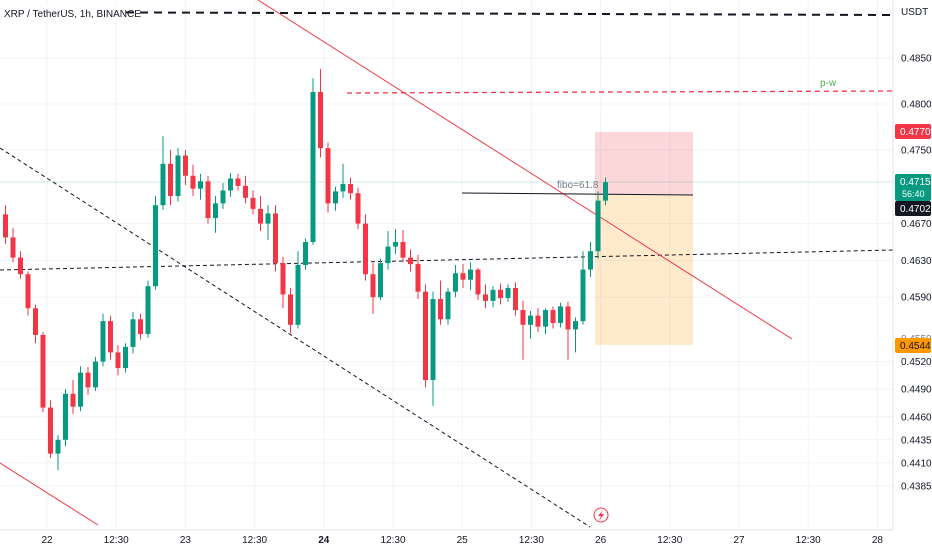 The width and height of the screenshot is (932, 550). Describe the element at coordinates (463, 540) in the screenshot. I see `time-tick-label: 25` at that location.